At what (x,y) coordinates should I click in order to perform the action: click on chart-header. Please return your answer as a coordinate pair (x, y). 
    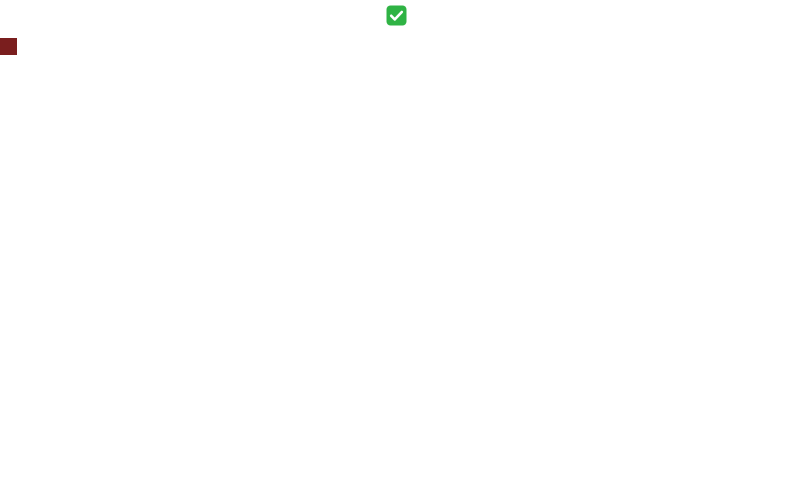
    Looking at the image, I should click on (400, 15).